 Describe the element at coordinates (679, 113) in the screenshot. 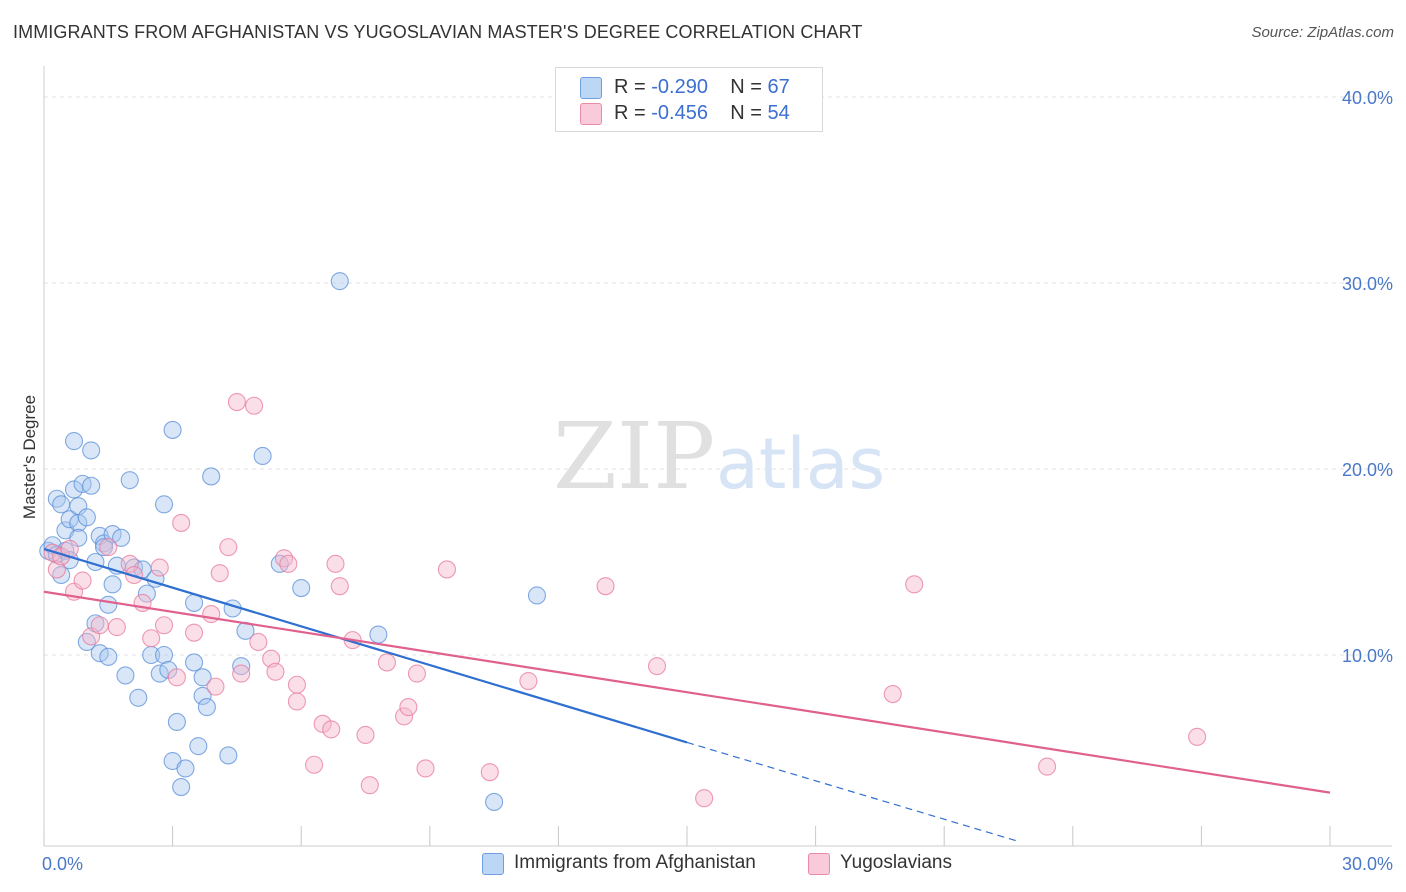

I see `legend-r-value: -0.456` at that location.